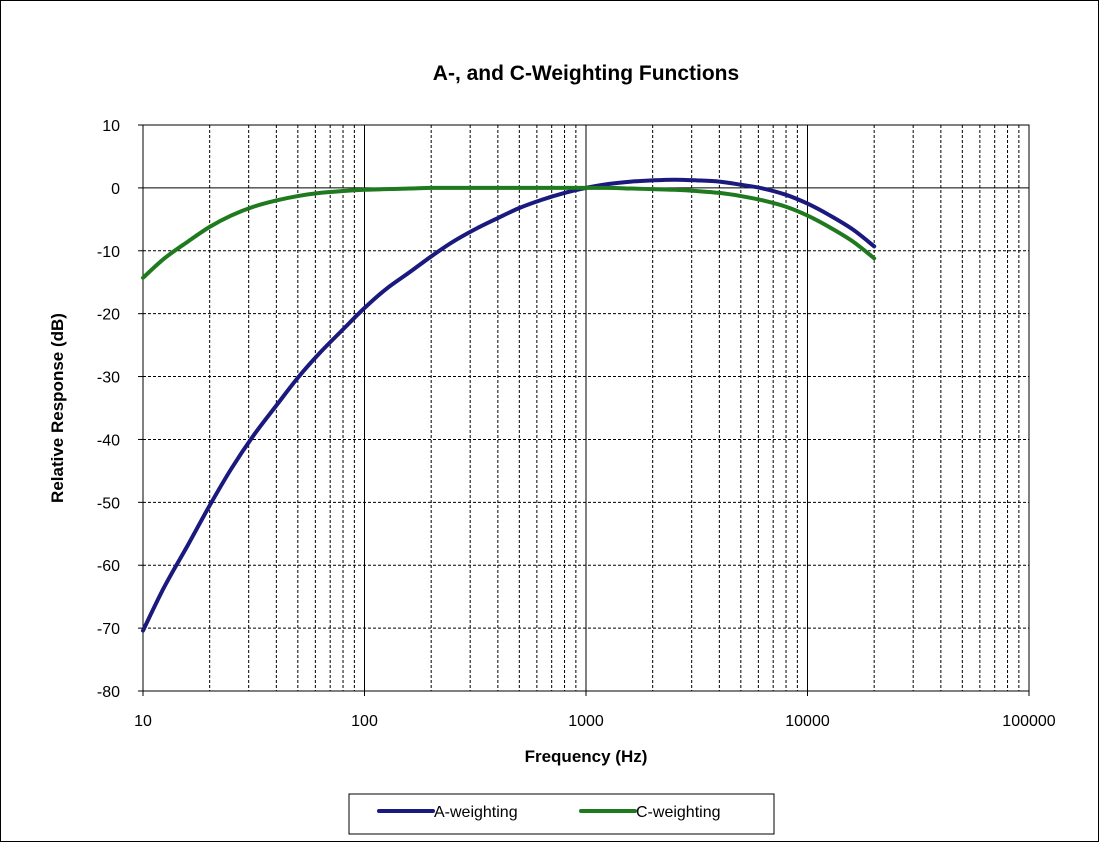 The image size is (1099, 843). Describe the element at coordinates (586, 721) in the screenshot. I see `x-tick-label: 1000` at that location.